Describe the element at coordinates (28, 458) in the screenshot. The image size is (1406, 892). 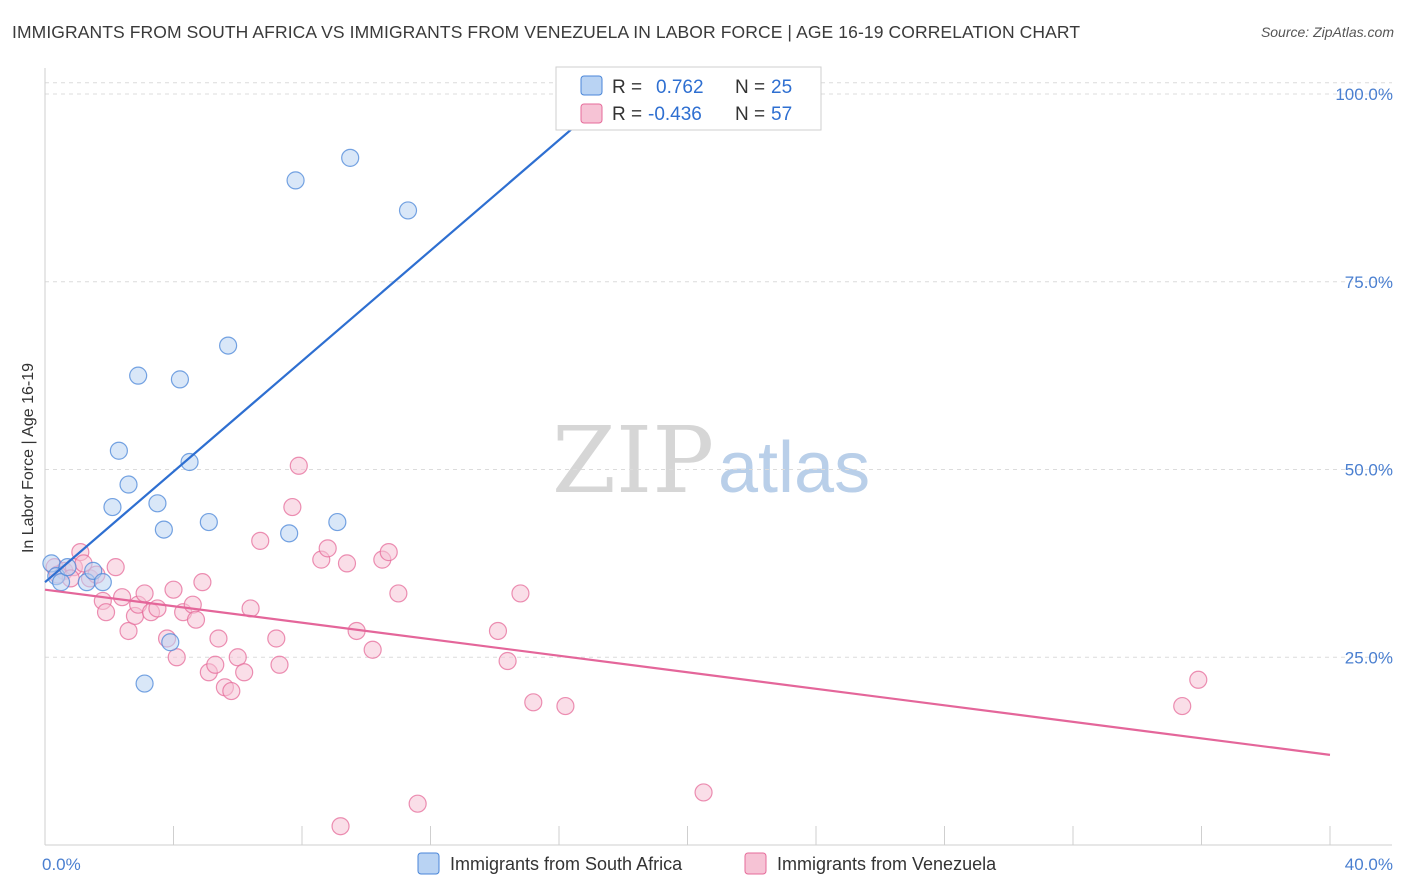
I see `y-axis-label: In Labor Force | Age 16-19` at that location.